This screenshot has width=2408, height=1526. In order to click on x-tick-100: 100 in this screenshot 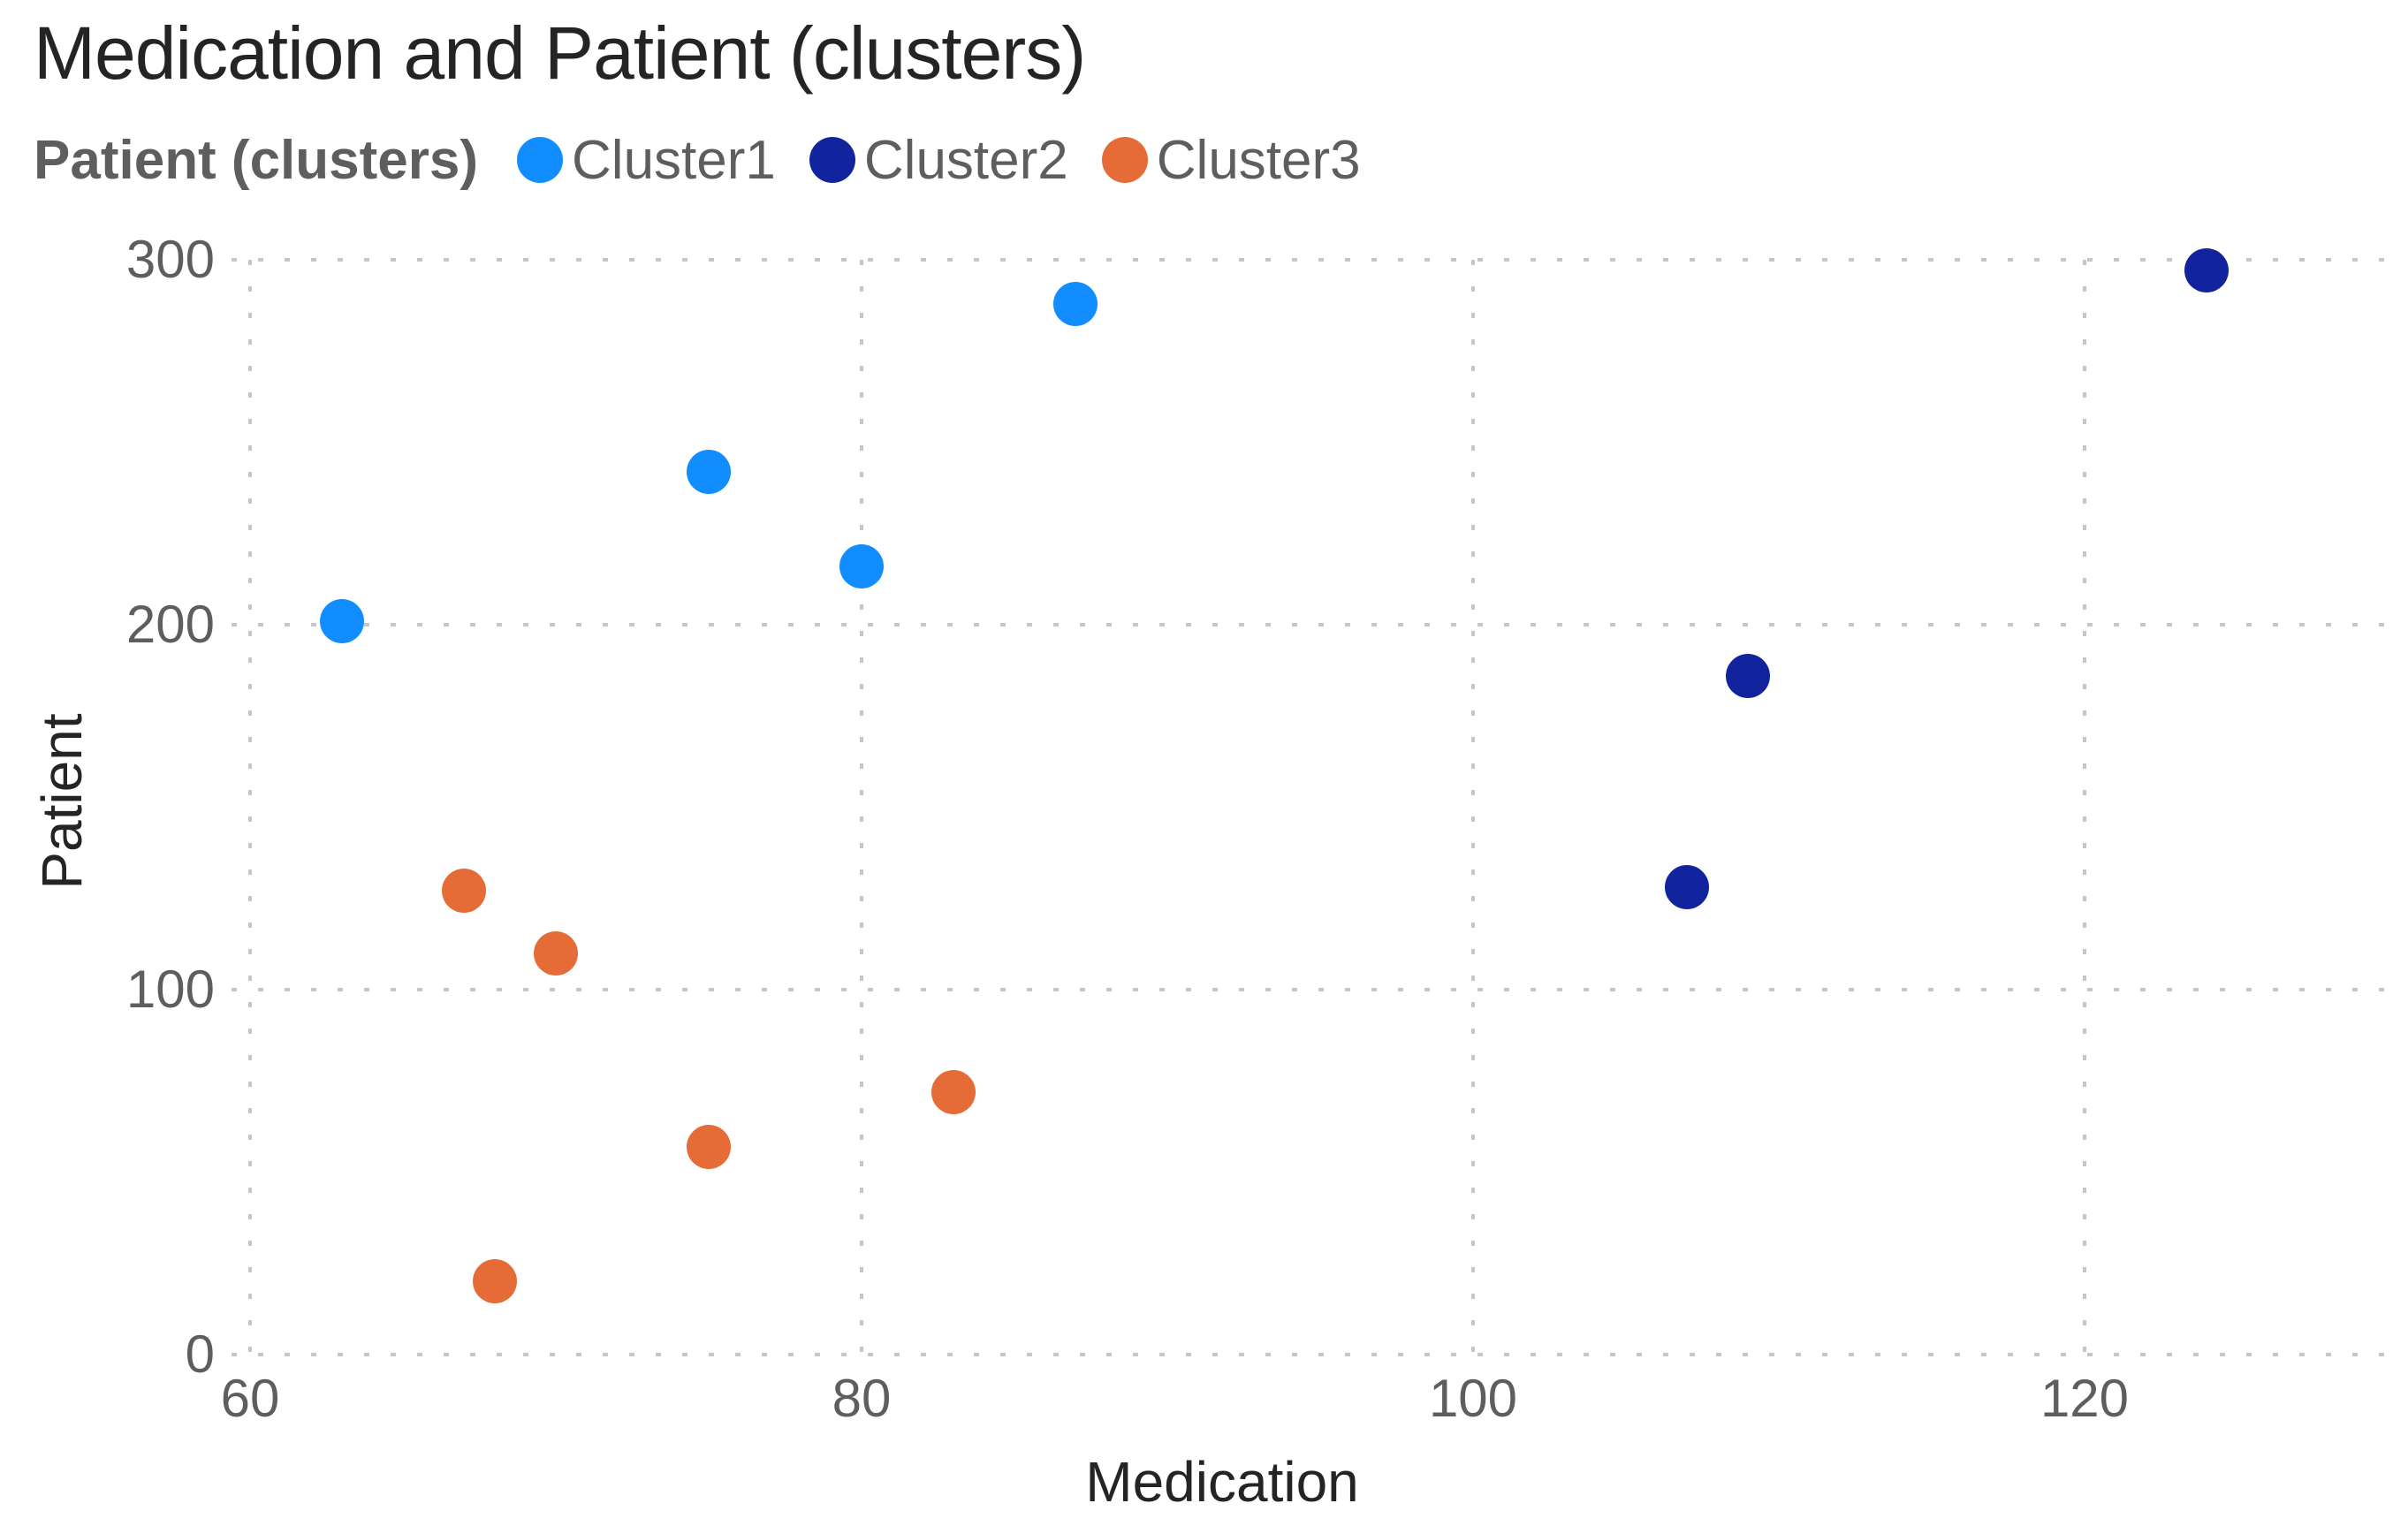, I will do `click(1473, 1398)`.